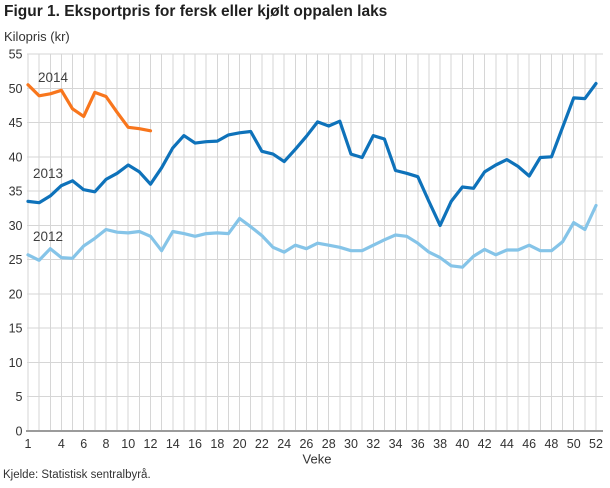  What do you see at coordinates (16, 123) in the screenshot?
I see `y-tick-label: 45` at bounding box center [16, 123].